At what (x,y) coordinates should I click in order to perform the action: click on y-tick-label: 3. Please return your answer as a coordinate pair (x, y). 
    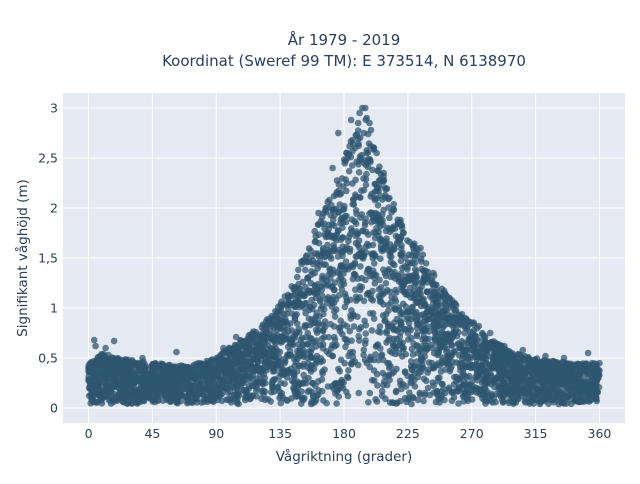
    Looking at the image, I should click on (54, 108).